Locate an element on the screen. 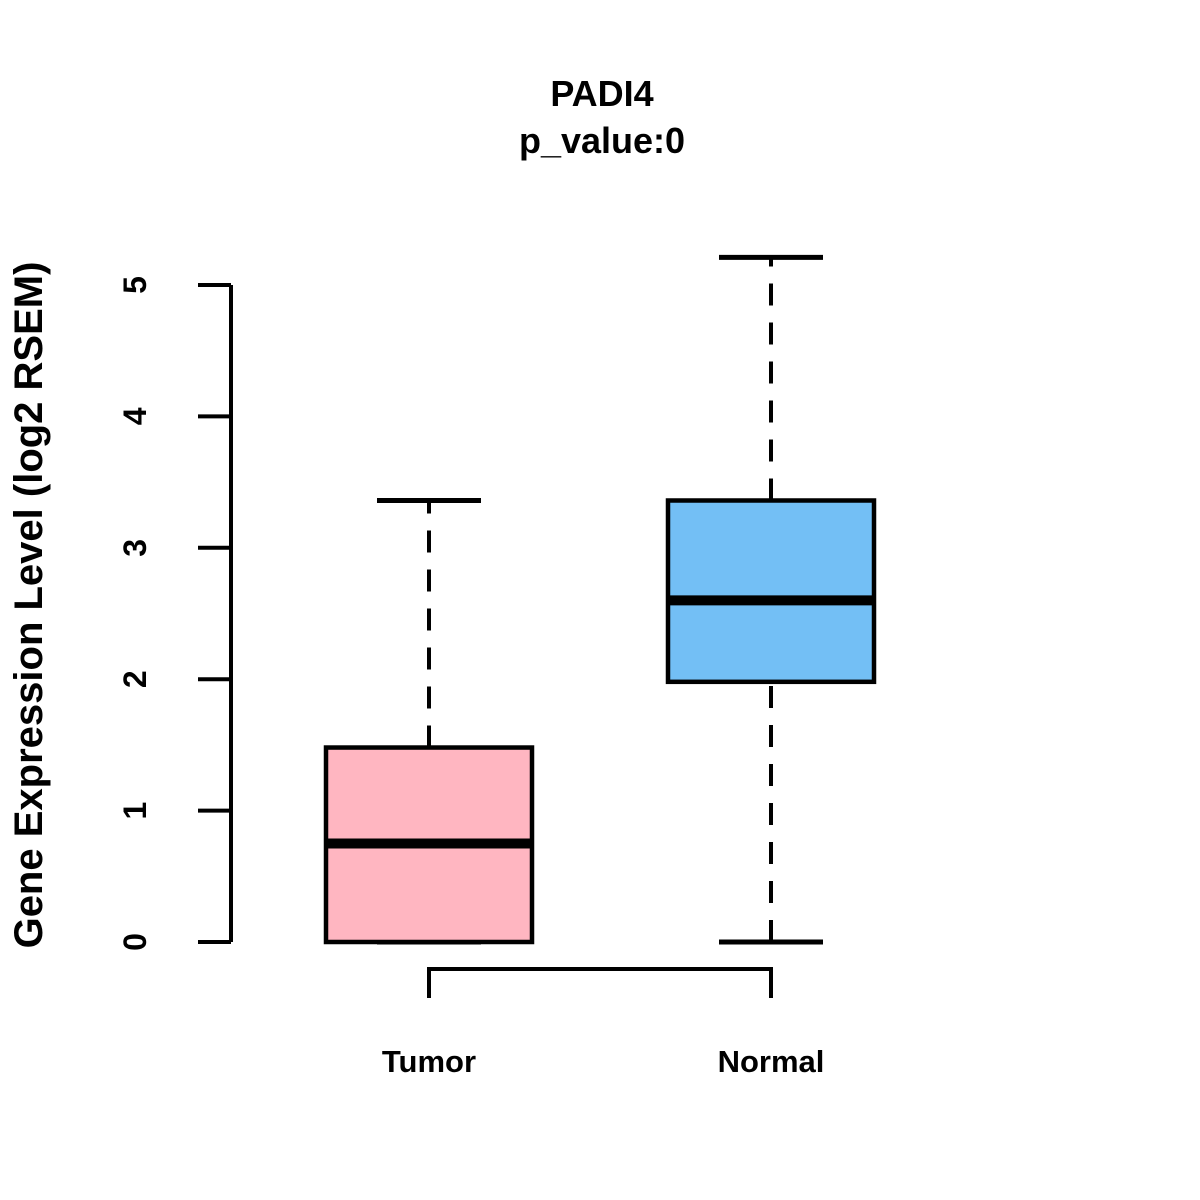  x-axis-label-tumor: Tumor is located at coordinates (429, 1061).